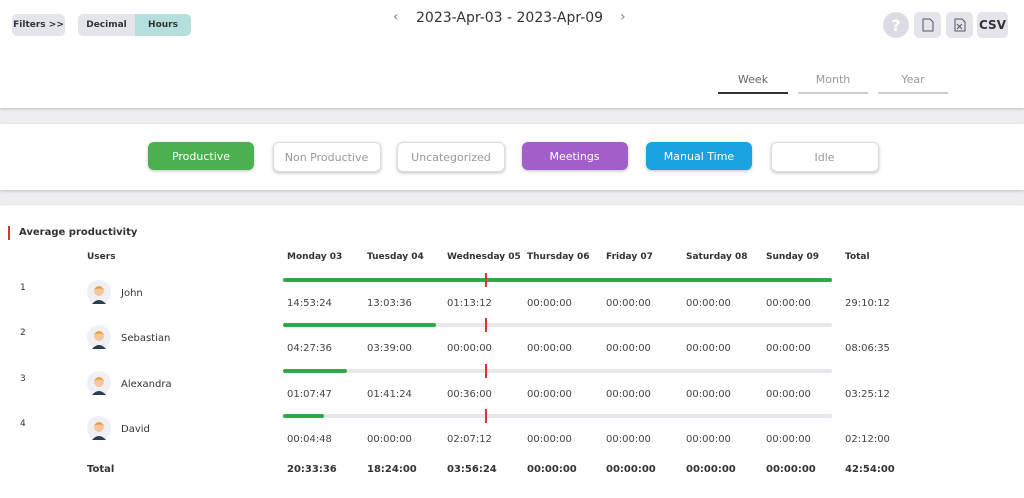 This screenshot has width=1024, height=498. What do you see at coordinates (484, 257) in the screenshot?
I see `column-header: Wednesday 05` at bounding box center [484, 257].